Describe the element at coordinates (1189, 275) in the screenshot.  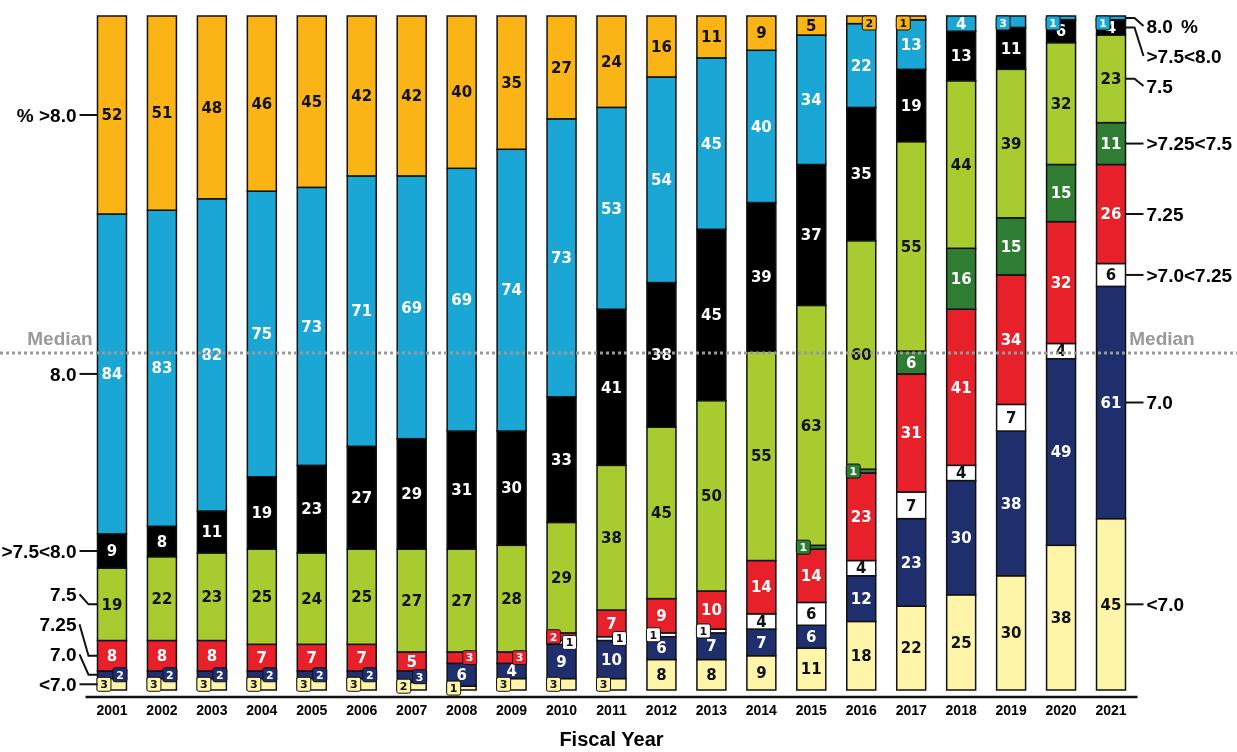
I see `series-label: >7.0<7.25` at that location.